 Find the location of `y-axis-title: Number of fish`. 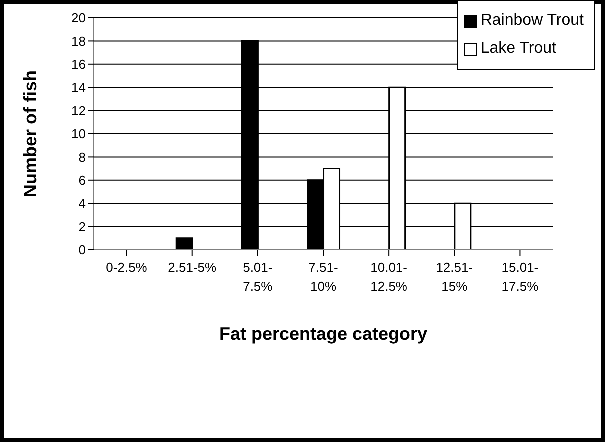

y-axis-title: Number of fish is located at coordinates (30, 134).